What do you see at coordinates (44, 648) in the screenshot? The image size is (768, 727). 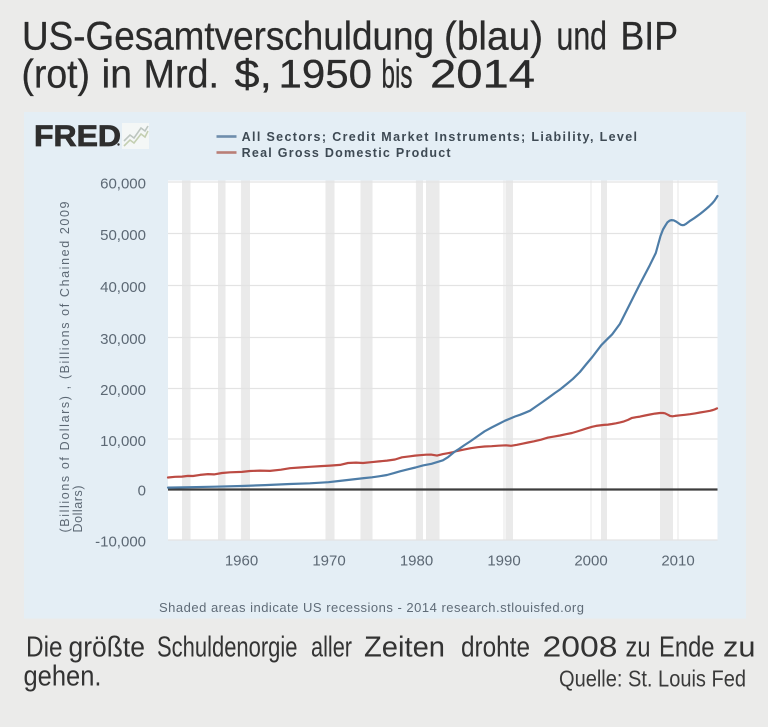 I see `svg-text: Die` at bounding box center [44, 648].